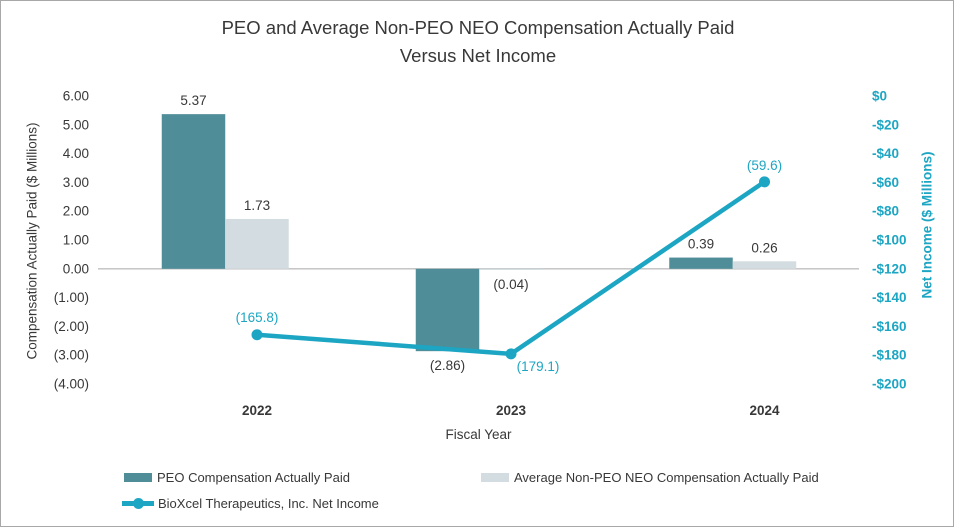 The width and height of the screenshot is (954, 527). I want to click on legend-swatch-peo-icon, so click(138, 477).